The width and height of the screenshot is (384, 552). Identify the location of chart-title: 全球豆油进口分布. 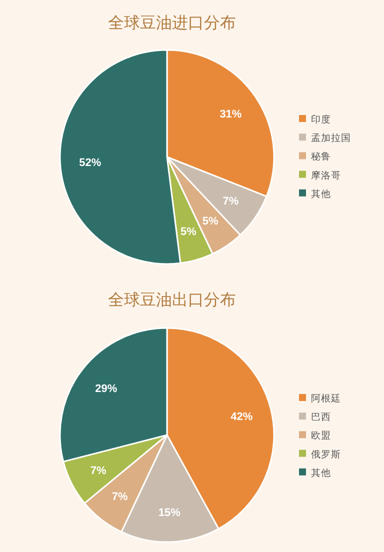
(172, 23).